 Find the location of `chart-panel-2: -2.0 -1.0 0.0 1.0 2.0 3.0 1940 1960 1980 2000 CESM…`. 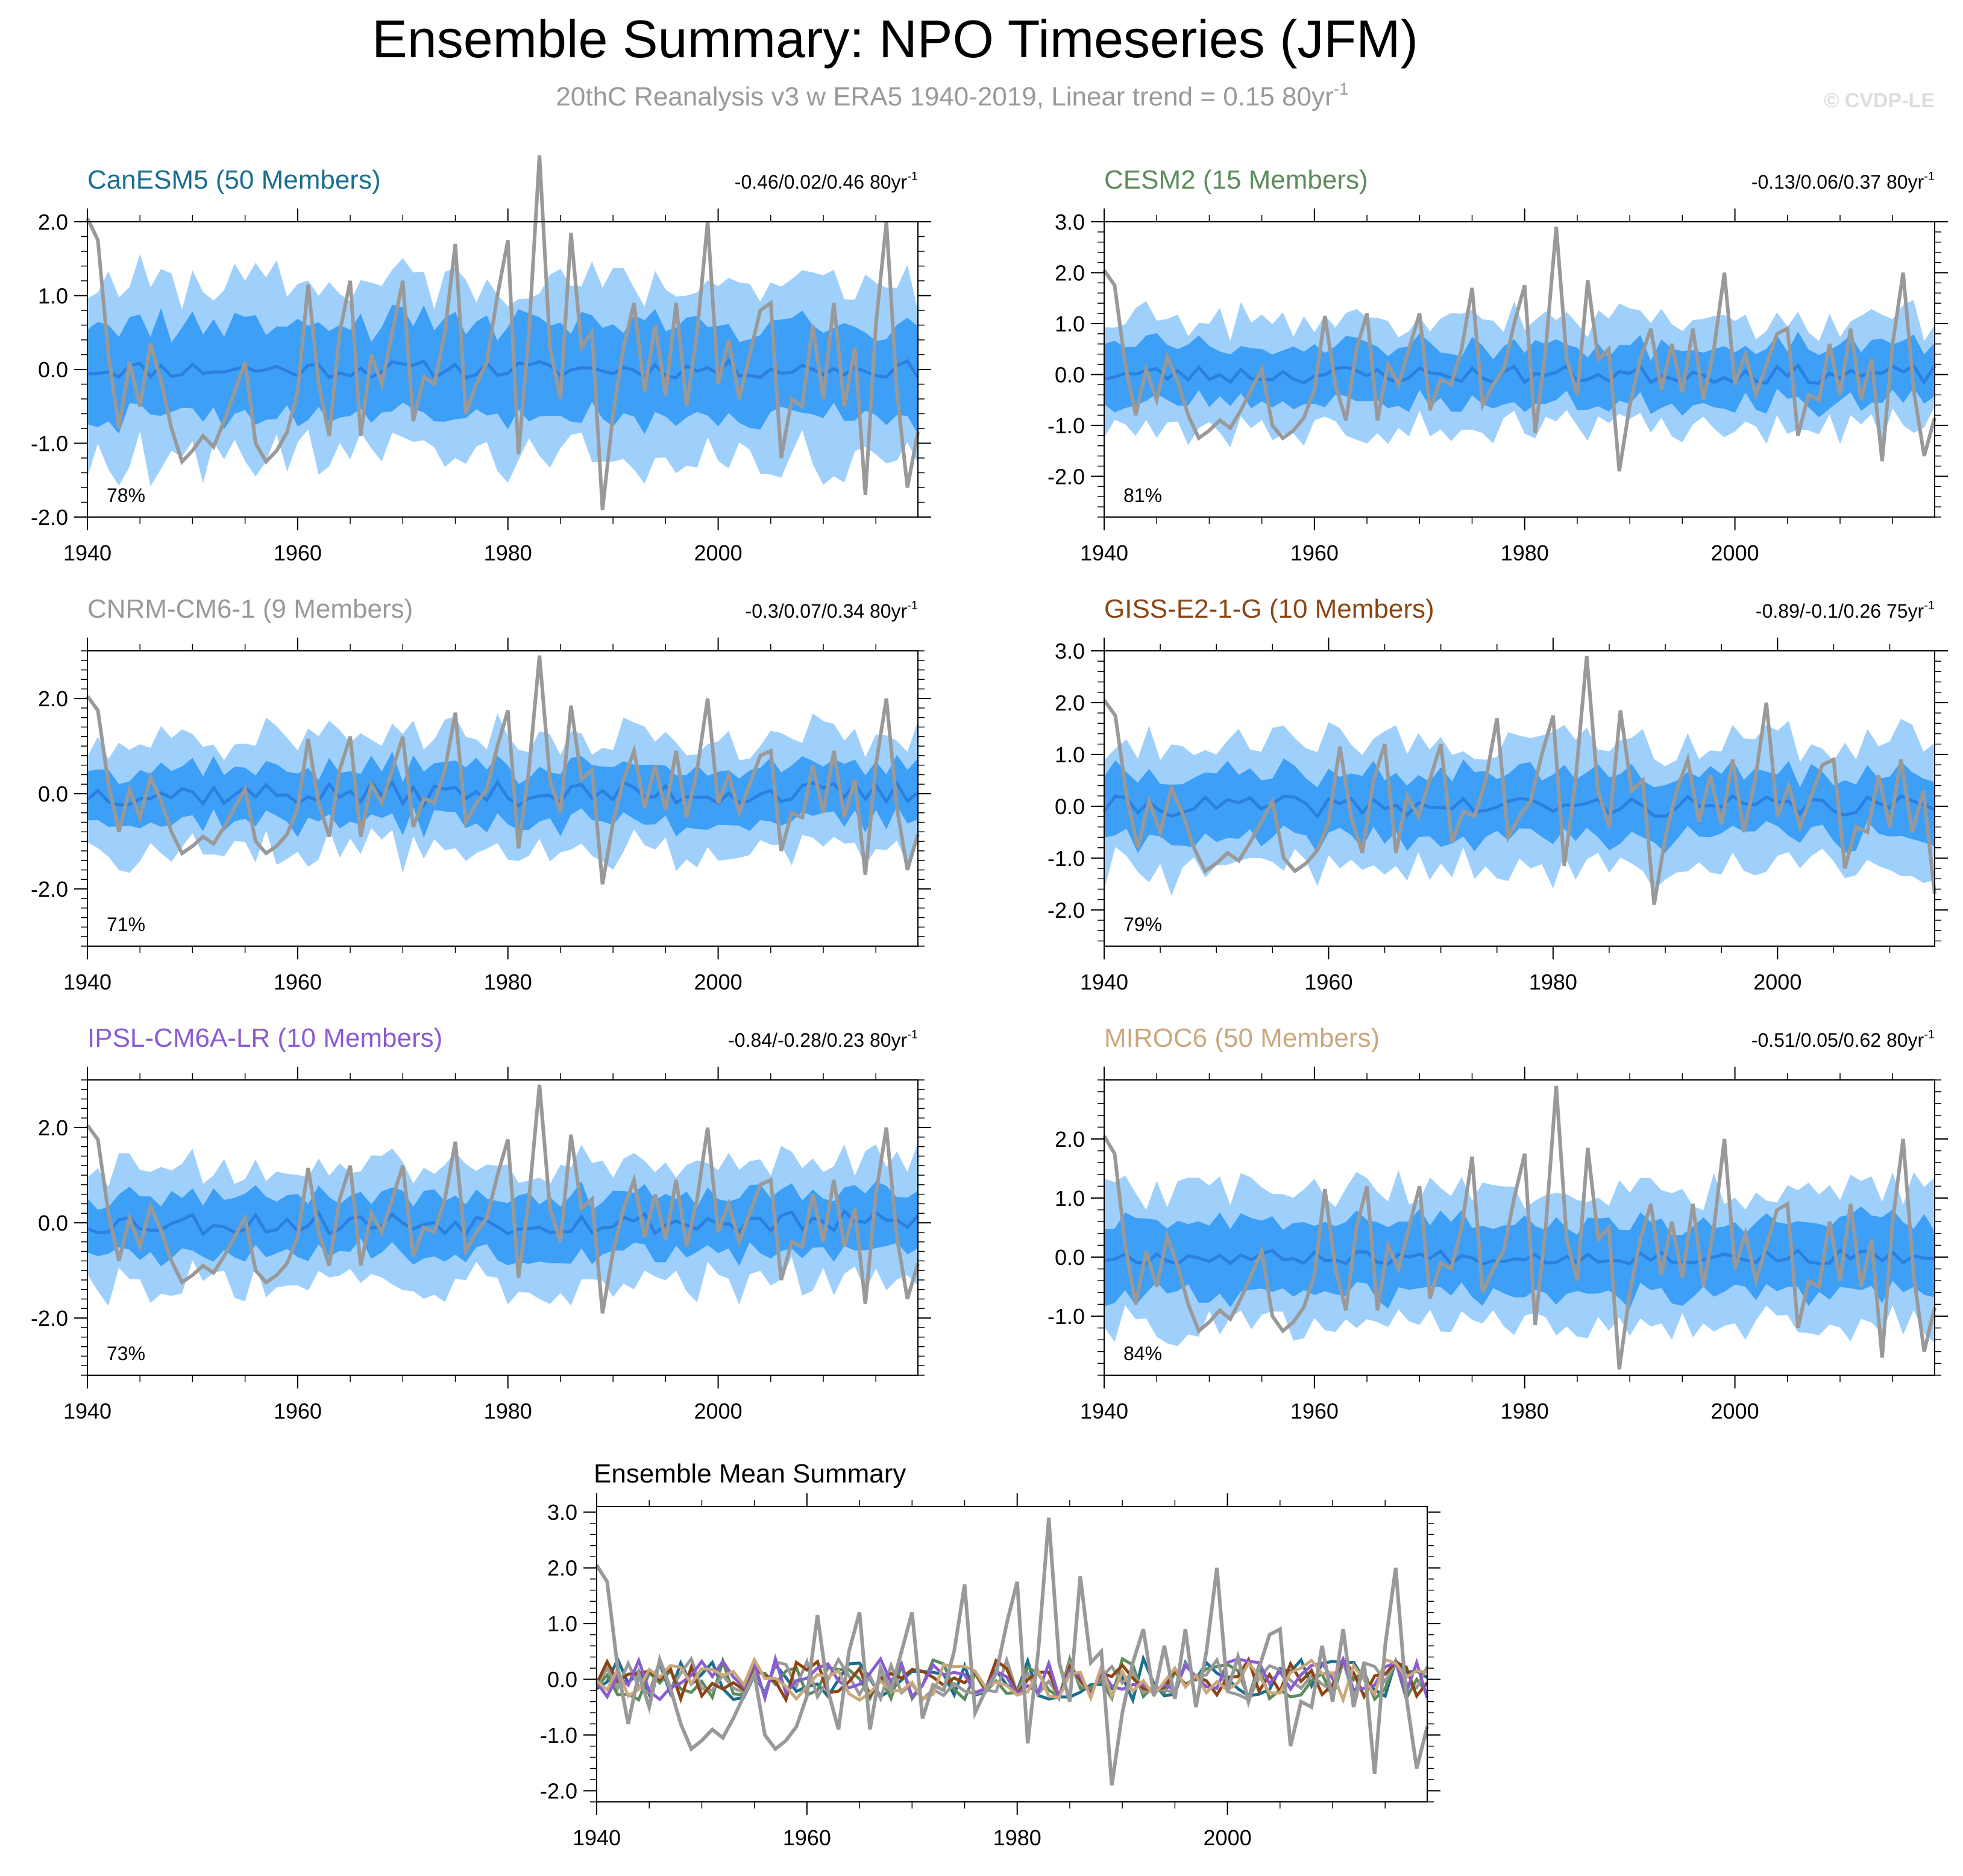

chart-panel-2: -2.0 -1.0 0.0 1.0 2.0 3.0 1940 1960 1980 2000 CESM… is located at coordinates (1497, 365).